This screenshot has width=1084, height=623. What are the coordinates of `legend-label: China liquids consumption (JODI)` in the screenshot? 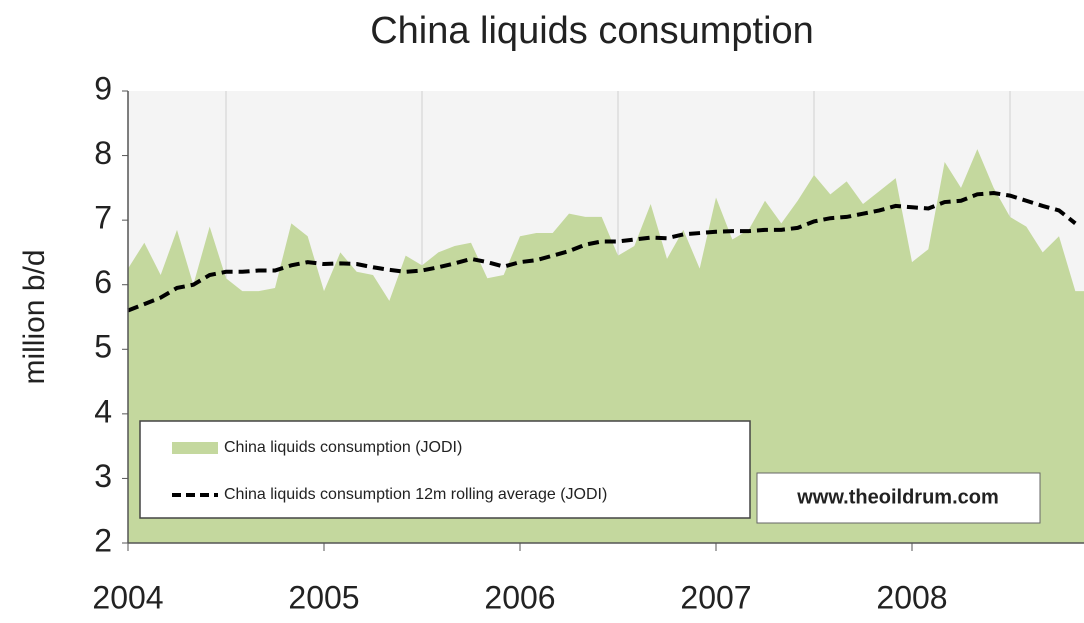 It's located at (343, 447).